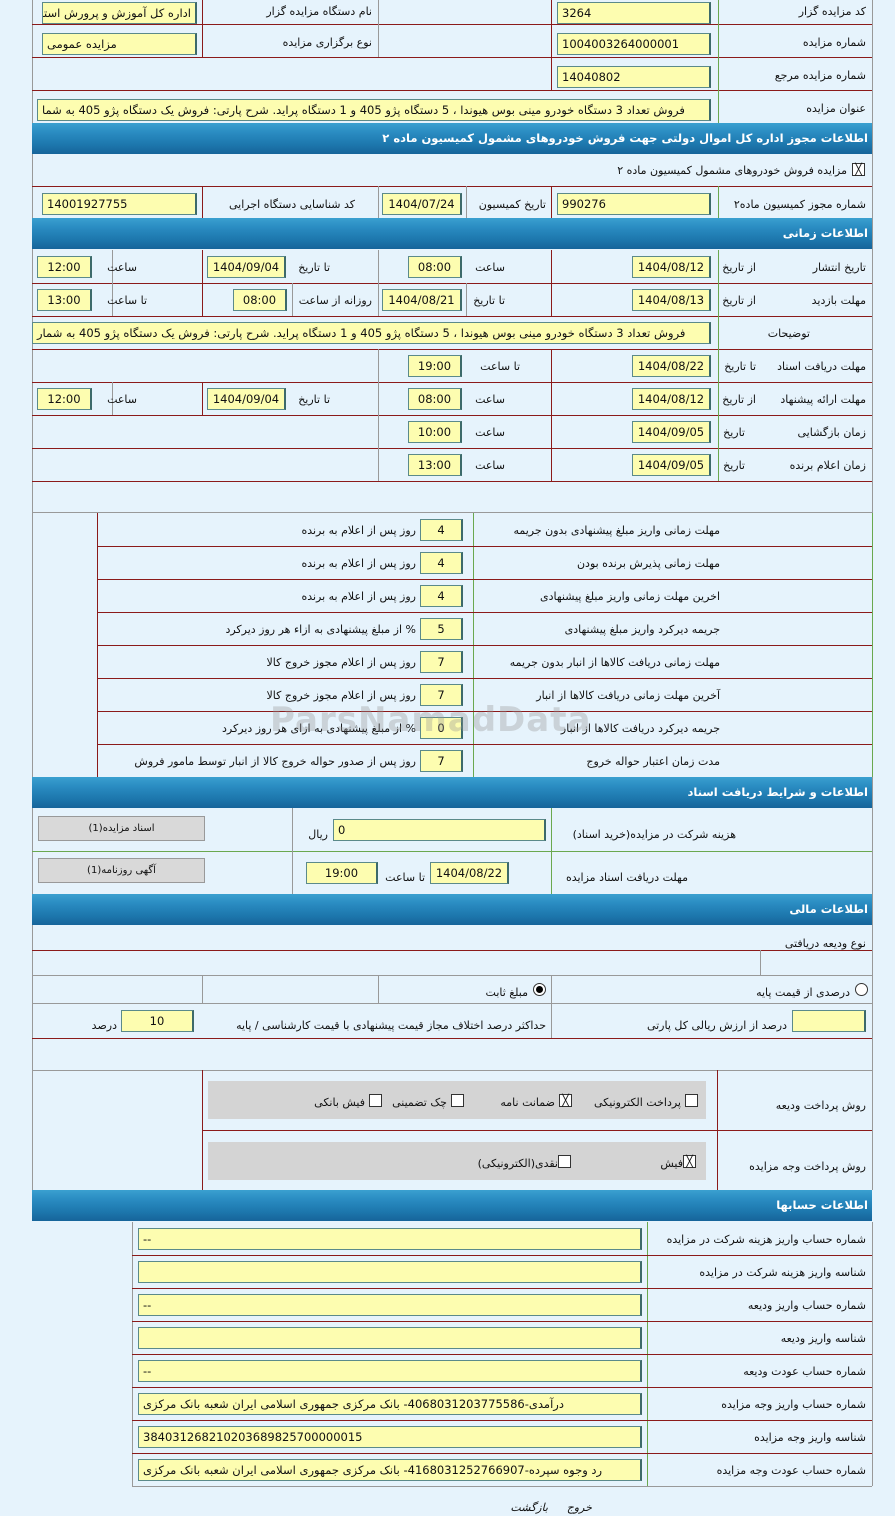 This screenshot has width=895, height=1516. What do you see at coordinates (671, 432) in the screenshot?
I see `opening-date: 1404/09/05` at bounding box center [671, 432].